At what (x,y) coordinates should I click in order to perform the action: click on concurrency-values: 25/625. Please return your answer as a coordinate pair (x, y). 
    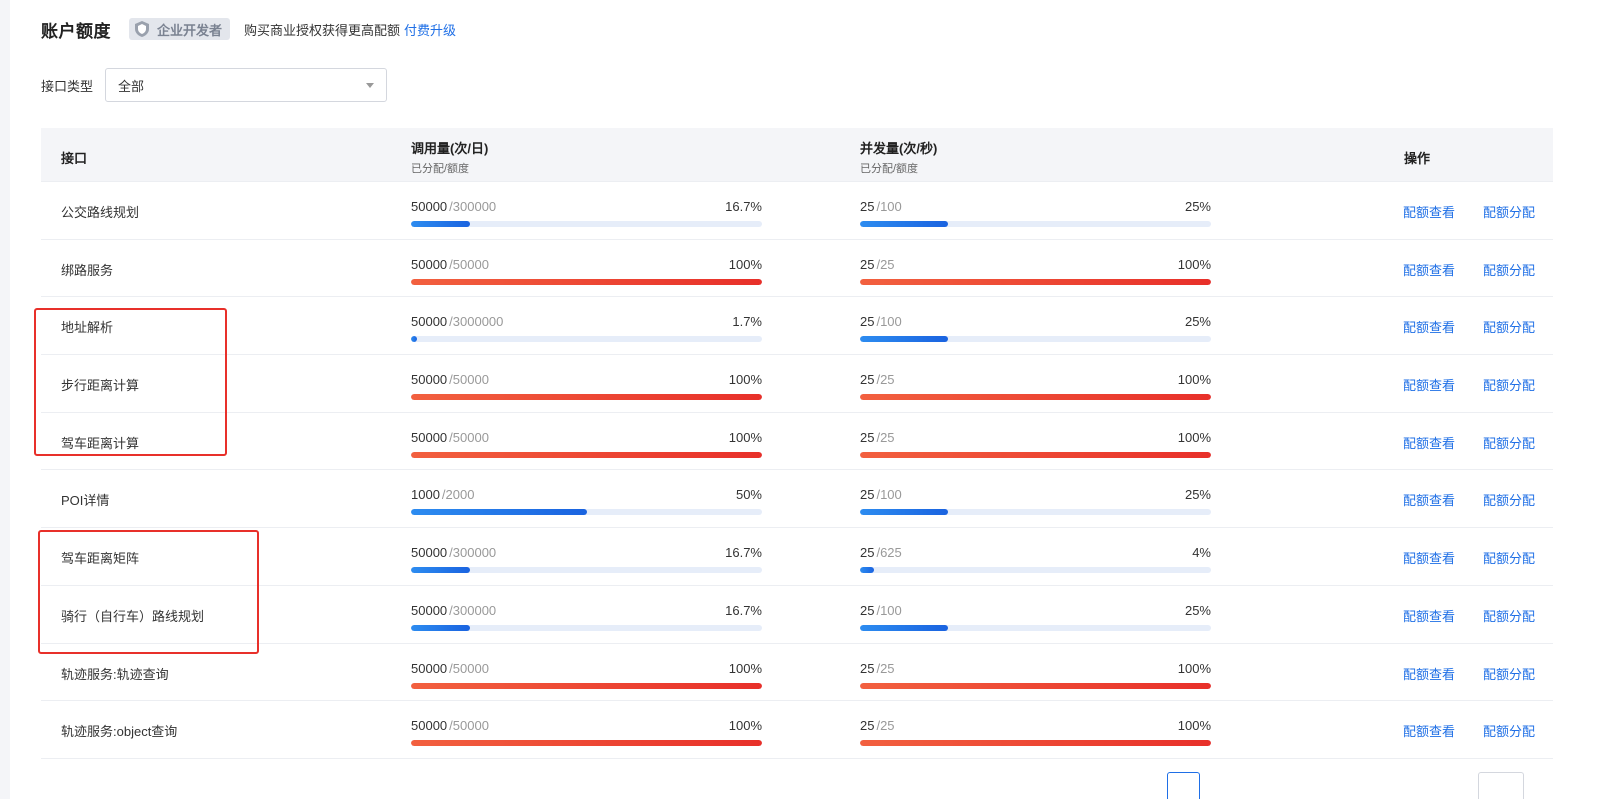
    Looking at the image, I should click on (881, 552).